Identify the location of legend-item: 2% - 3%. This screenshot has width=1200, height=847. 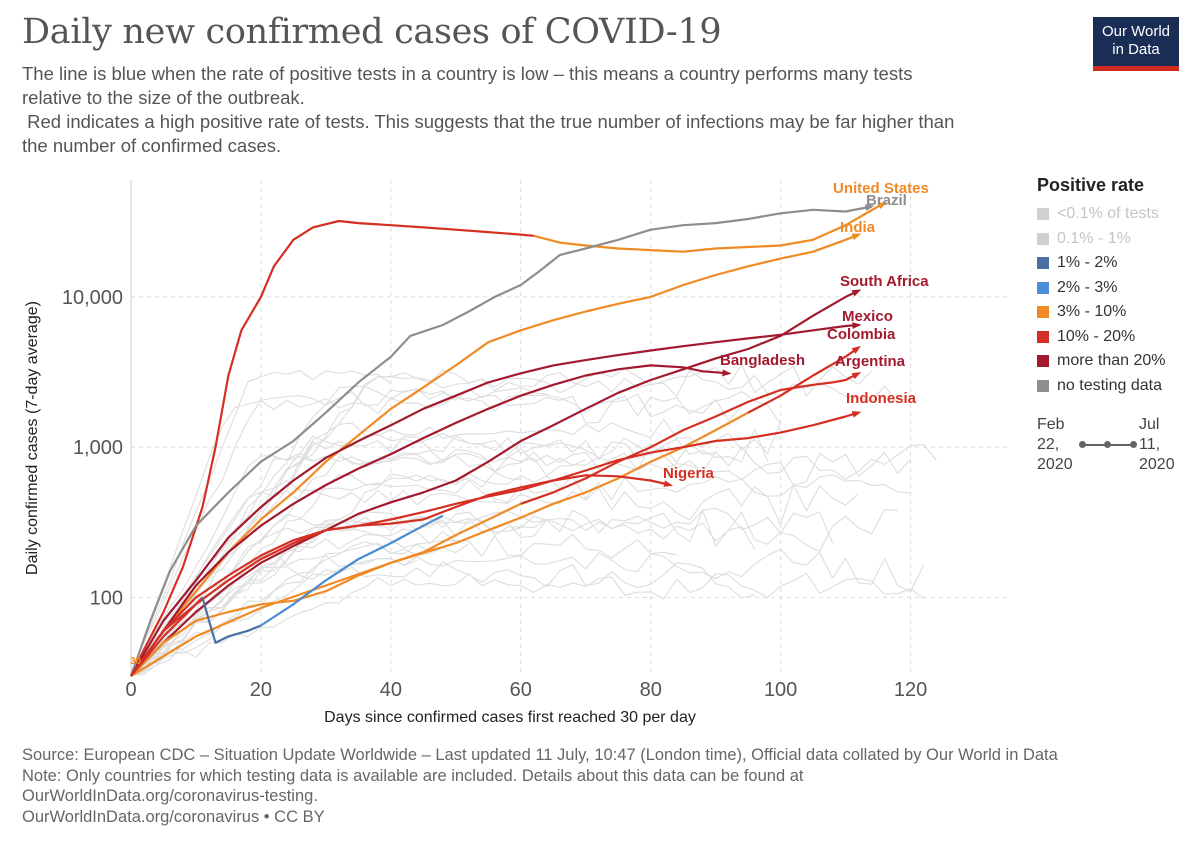
(1117, 288).